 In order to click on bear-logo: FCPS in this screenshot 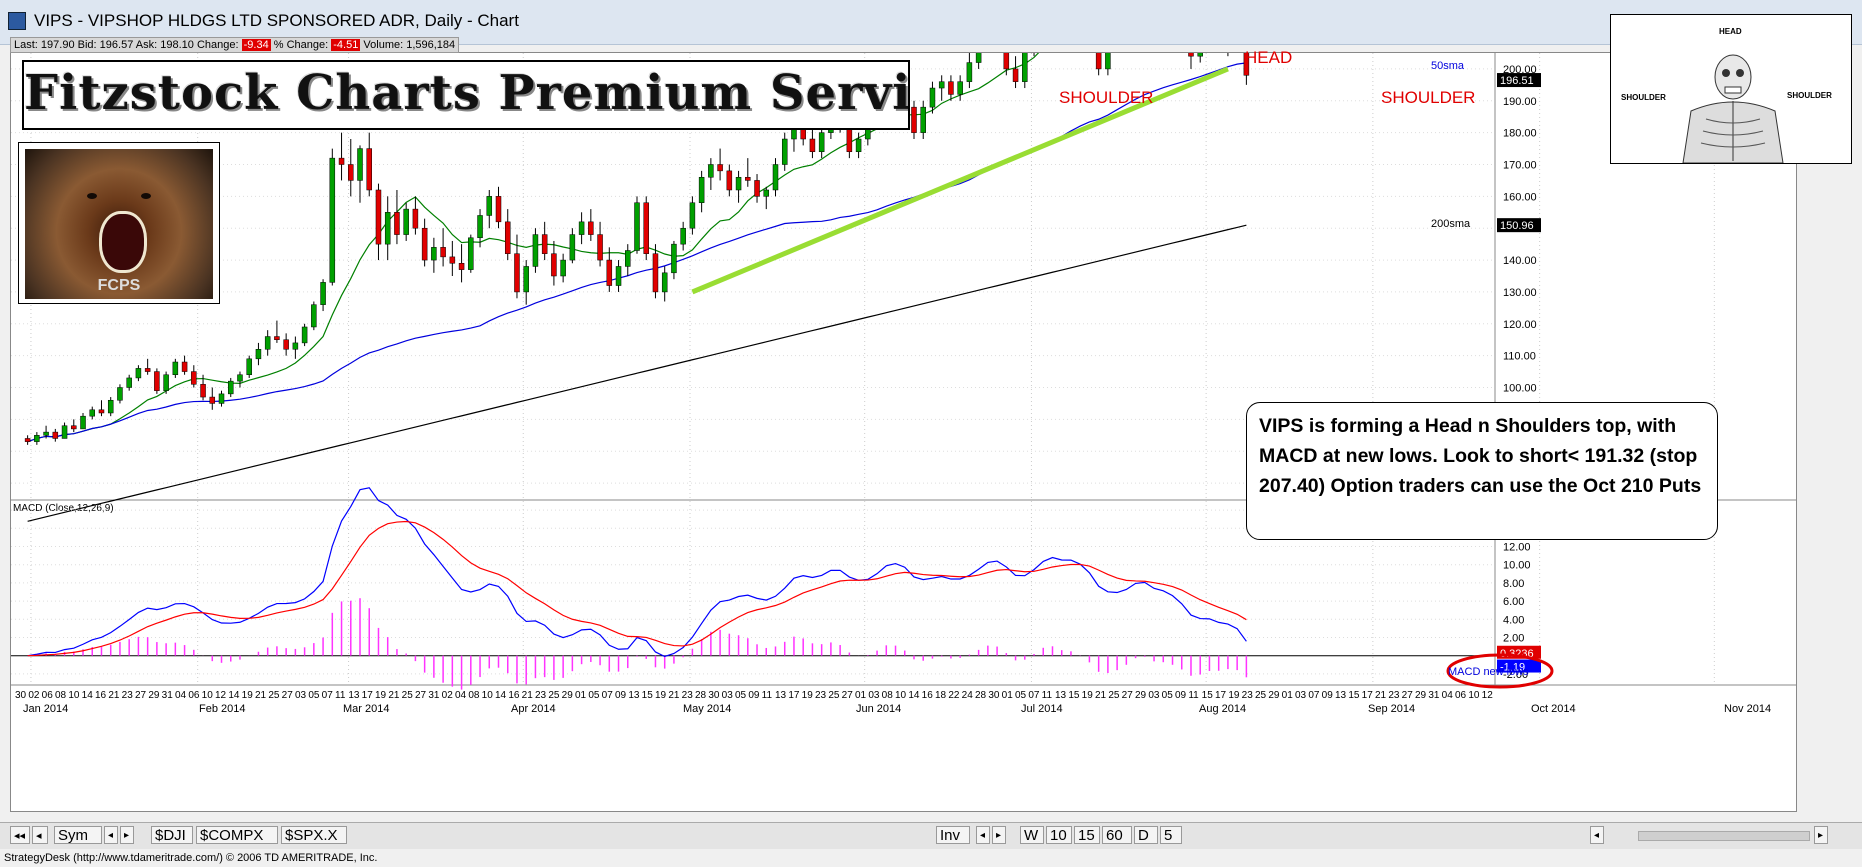, I will do `click(119, 223)`.